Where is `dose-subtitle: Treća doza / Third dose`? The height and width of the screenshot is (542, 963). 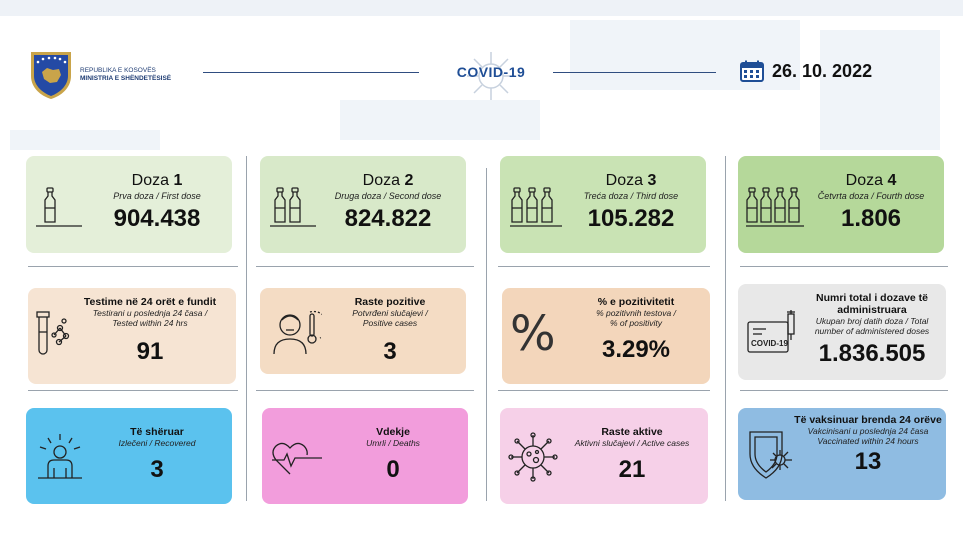 dose-subtitle: Treća doza / Third dose is located at coordinates (631, 196).